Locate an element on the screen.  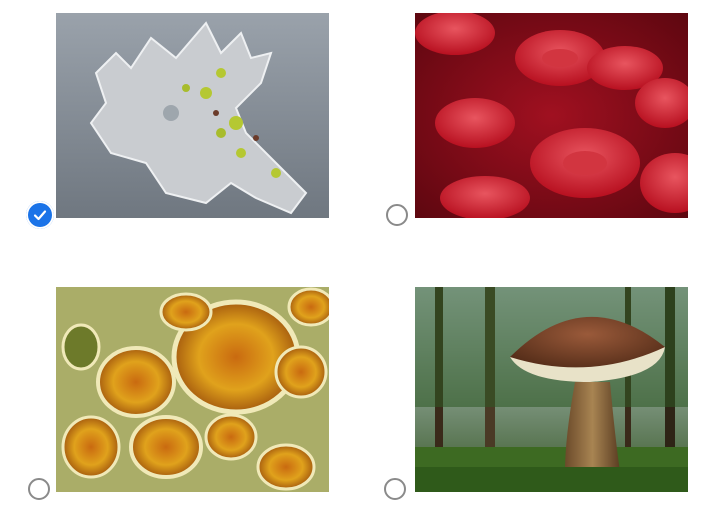
mushroom-image is located at coordinates (551, 389).